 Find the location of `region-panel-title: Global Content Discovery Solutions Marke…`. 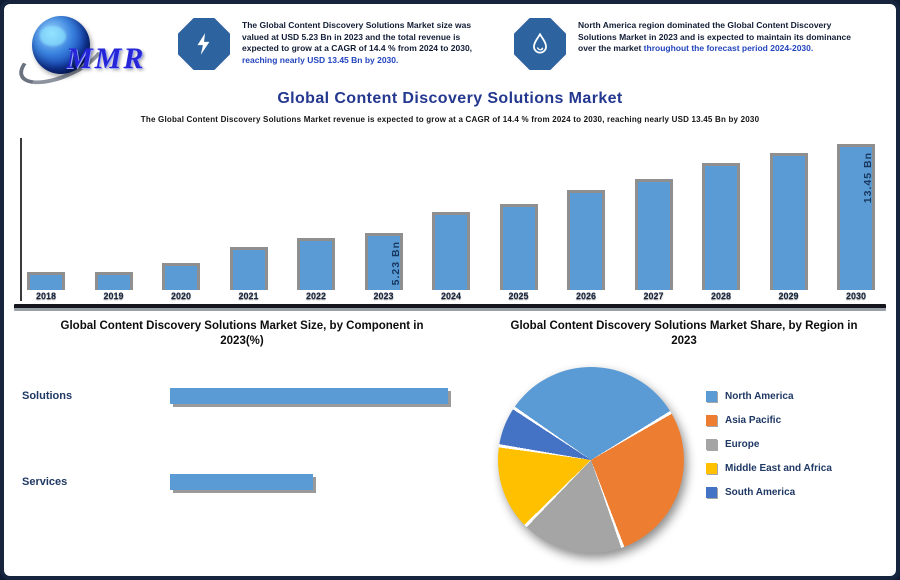

region-panel-title: Global Content Discovery Solutions Marke… is located at coordinates (684, 334).